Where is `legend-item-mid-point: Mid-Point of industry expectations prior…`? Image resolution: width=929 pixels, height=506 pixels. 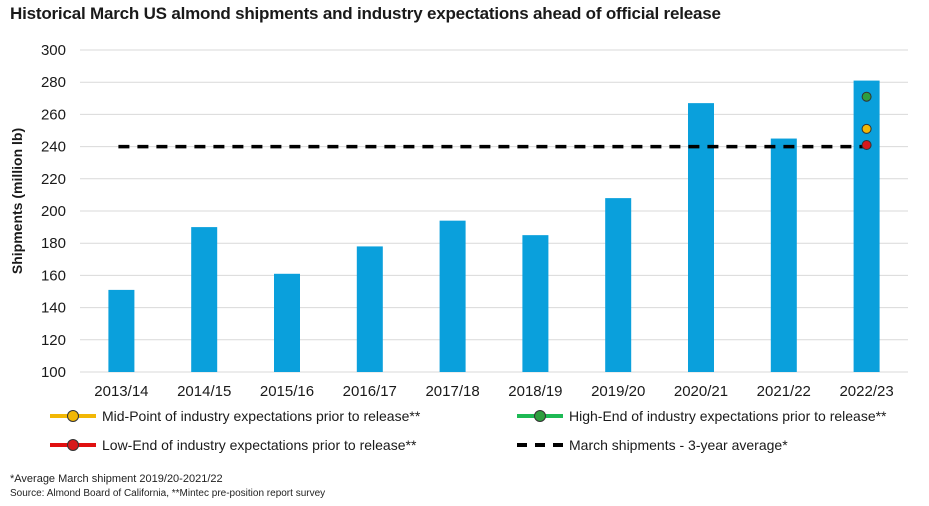
legend-item-mid-point: Mid-Point of industry expectations prior… is located at coordinates (235, 416).